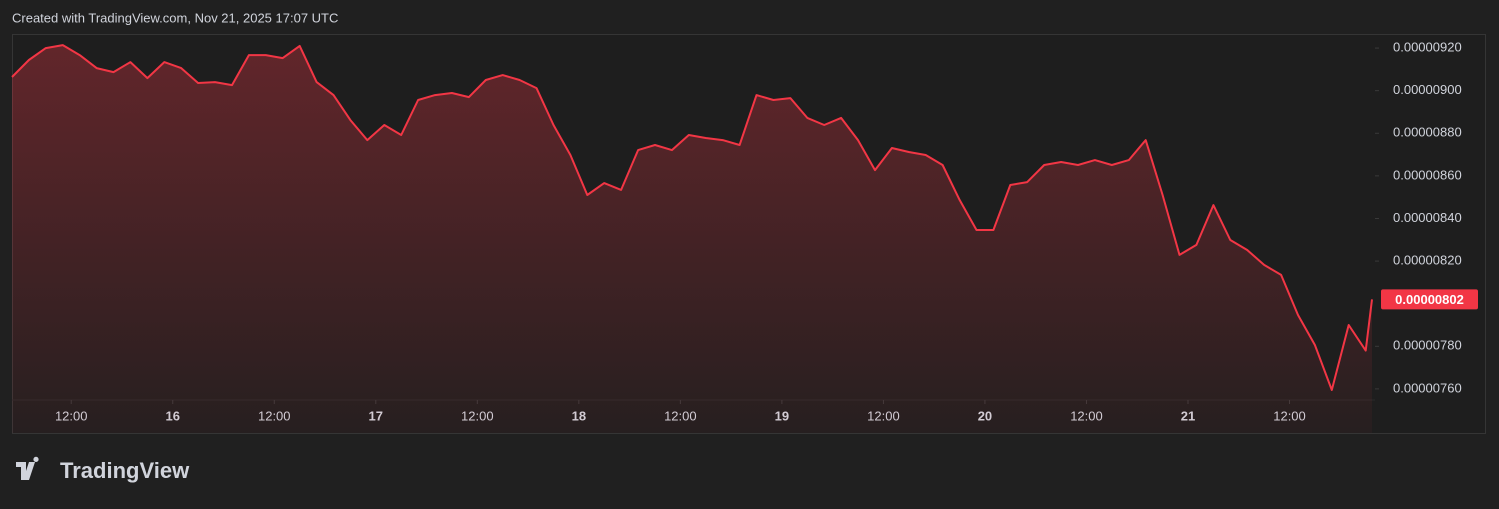  Describe the element at coordinates (1427, 46) in the screenshot. I see `y-tick-label: 0.00000920` at that location.